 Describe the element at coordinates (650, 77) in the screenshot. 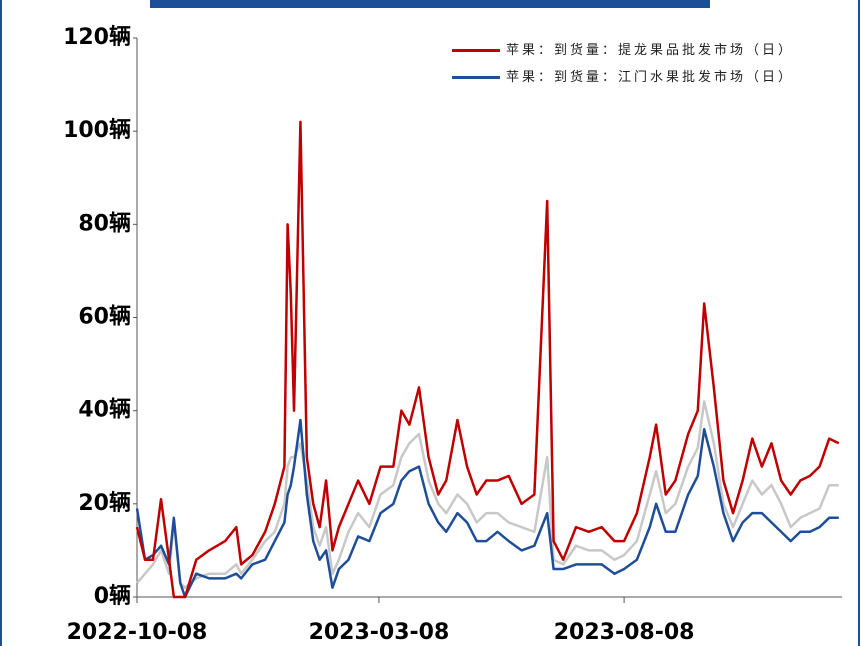

I see `legend-label: 苹果：到货量：江门水果批发市场（日）` at that location.